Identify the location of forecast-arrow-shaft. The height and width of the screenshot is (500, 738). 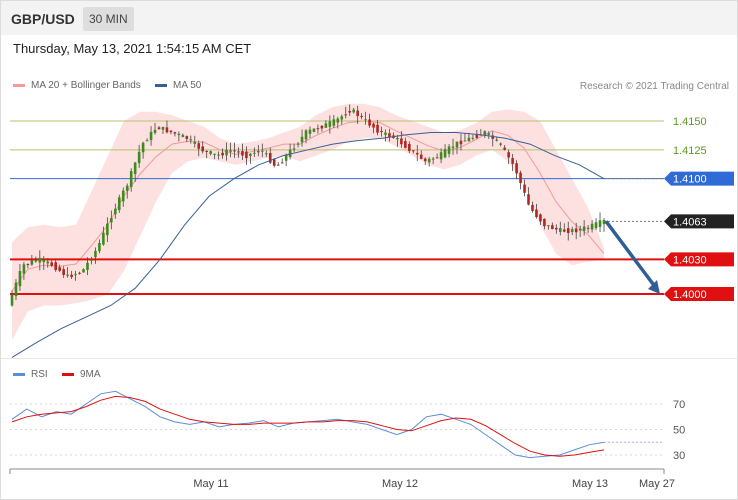
(631, 255).